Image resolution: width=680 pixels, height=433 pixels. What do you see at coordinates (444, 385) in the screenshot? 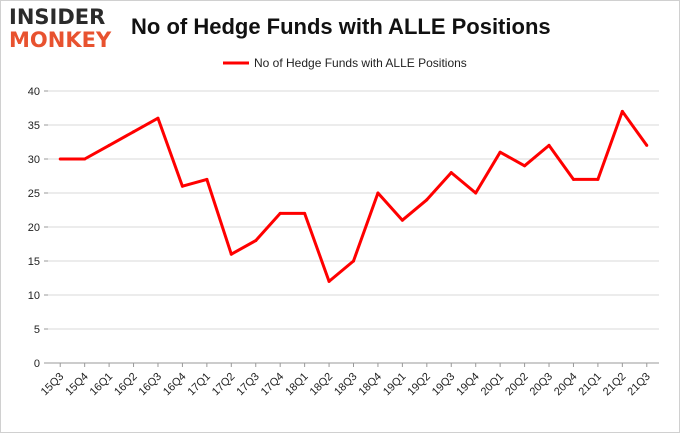
I see `x-tick-label: 19Q3` at bounding box center [444, 385].